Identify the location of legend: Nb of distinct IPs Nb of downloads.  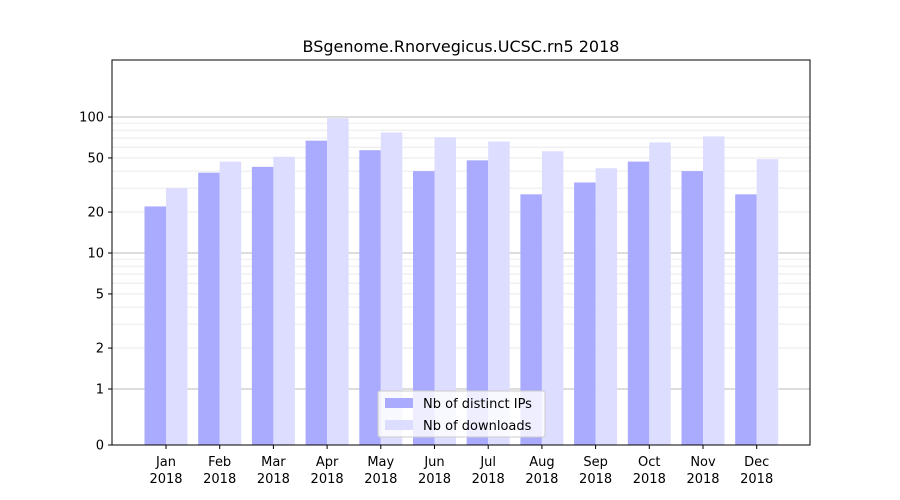
(461, 414).